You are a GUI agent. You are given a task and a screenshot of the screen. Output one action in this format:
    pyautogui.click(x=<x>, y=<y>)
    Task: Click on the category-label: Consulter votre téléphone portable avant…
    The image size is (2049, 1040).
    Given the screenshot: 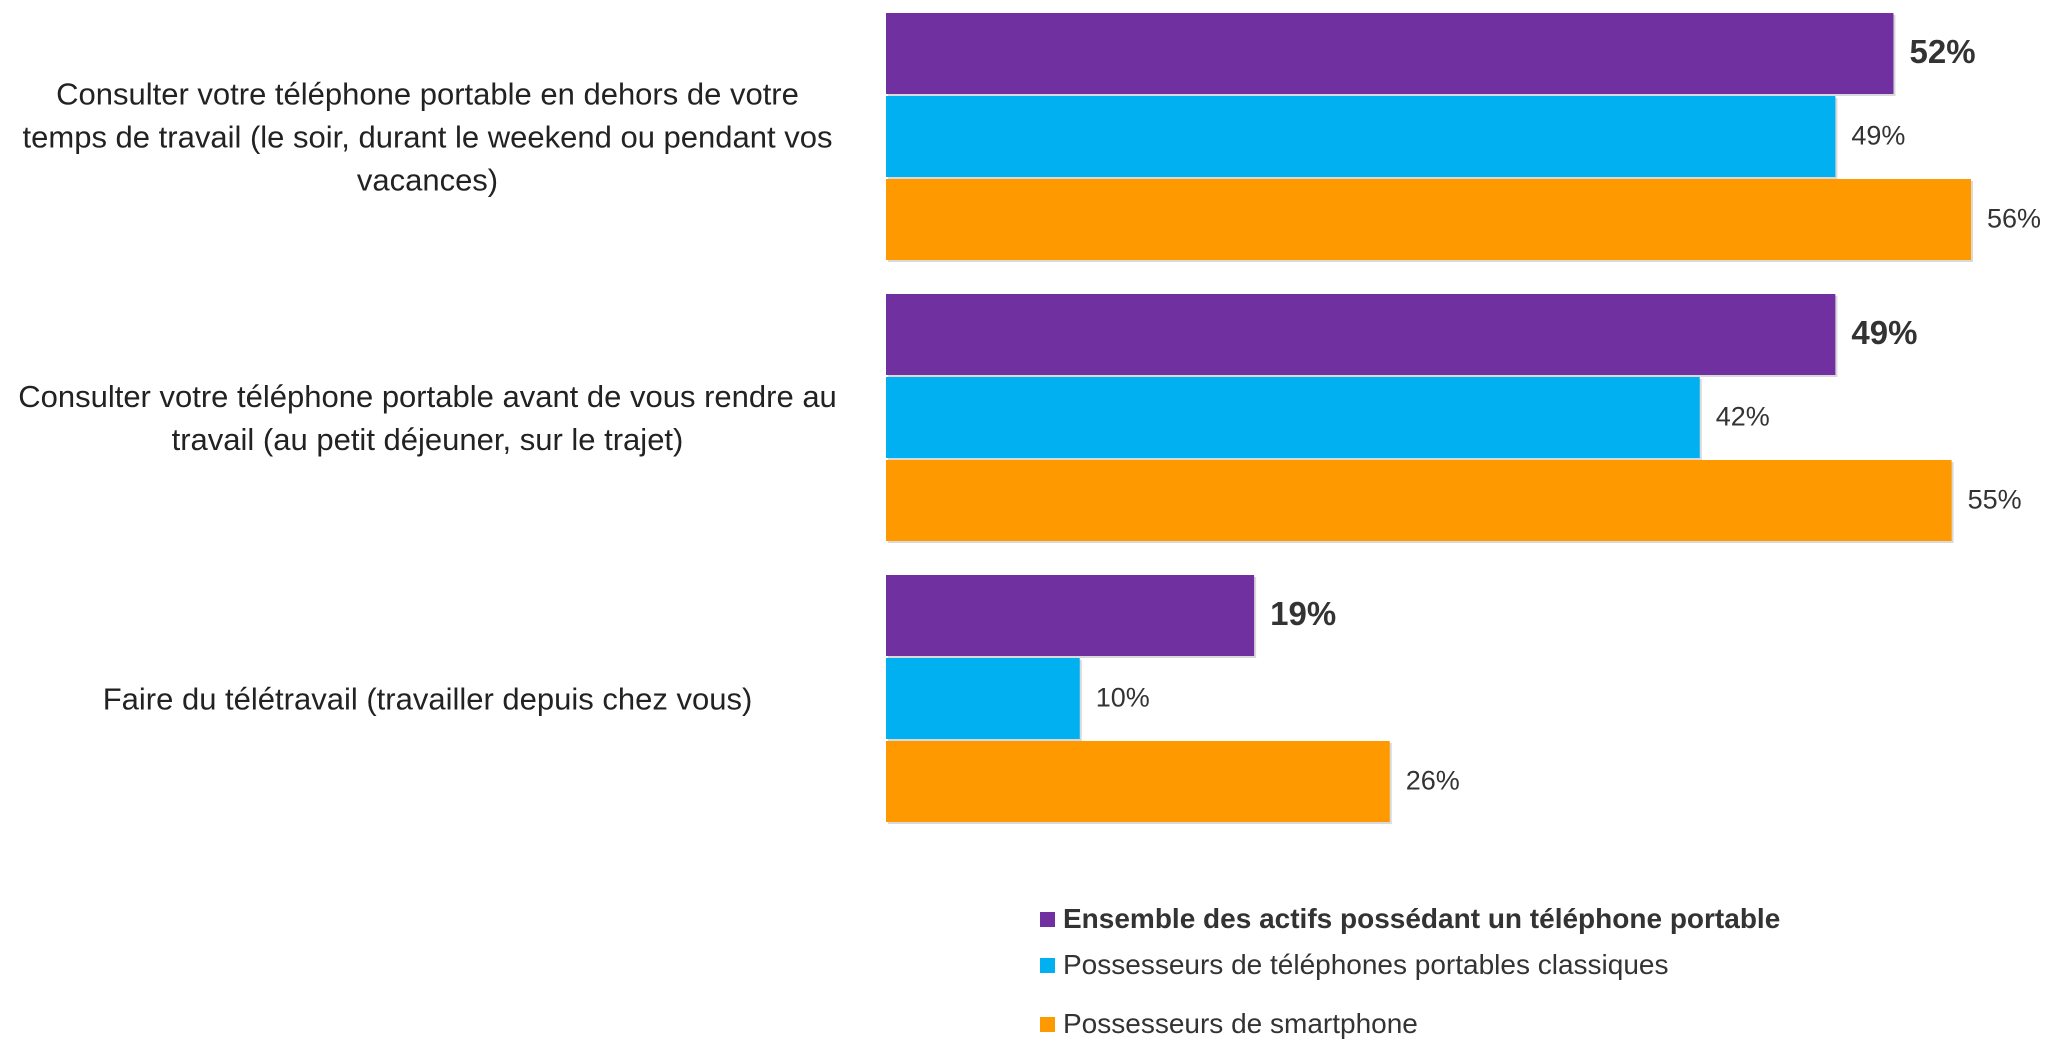 What is the action you would take?
    pyautogui.click(x=427, y=417)
    